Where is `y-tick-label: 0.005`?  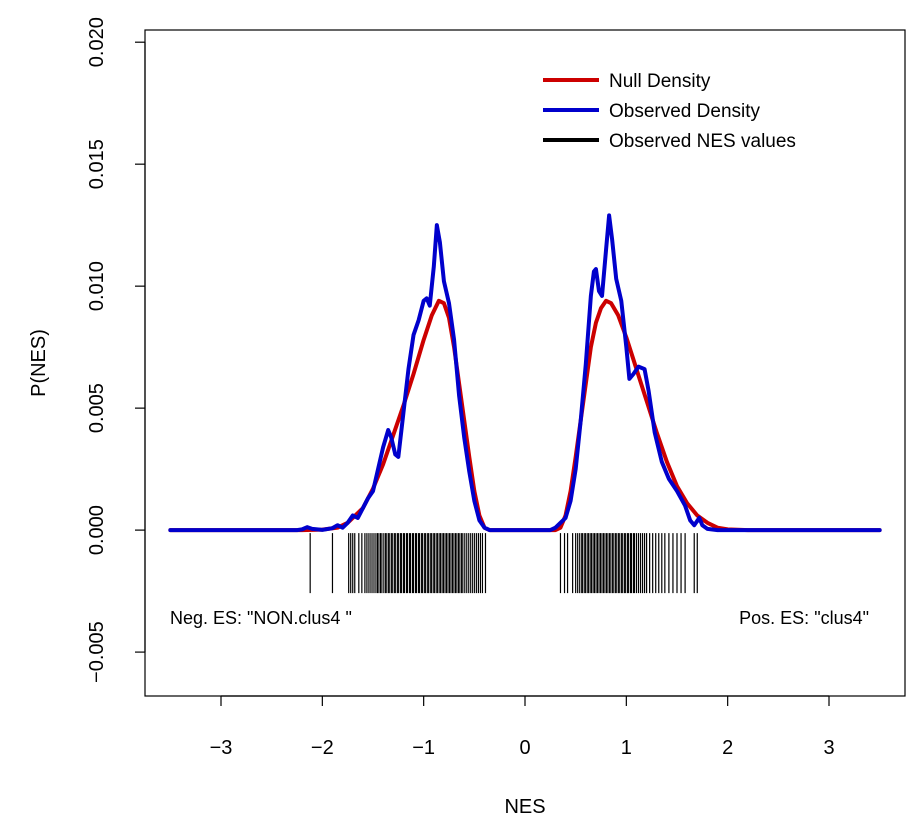 y-tick-label: 0.005 is located at coordinates (97, 408).